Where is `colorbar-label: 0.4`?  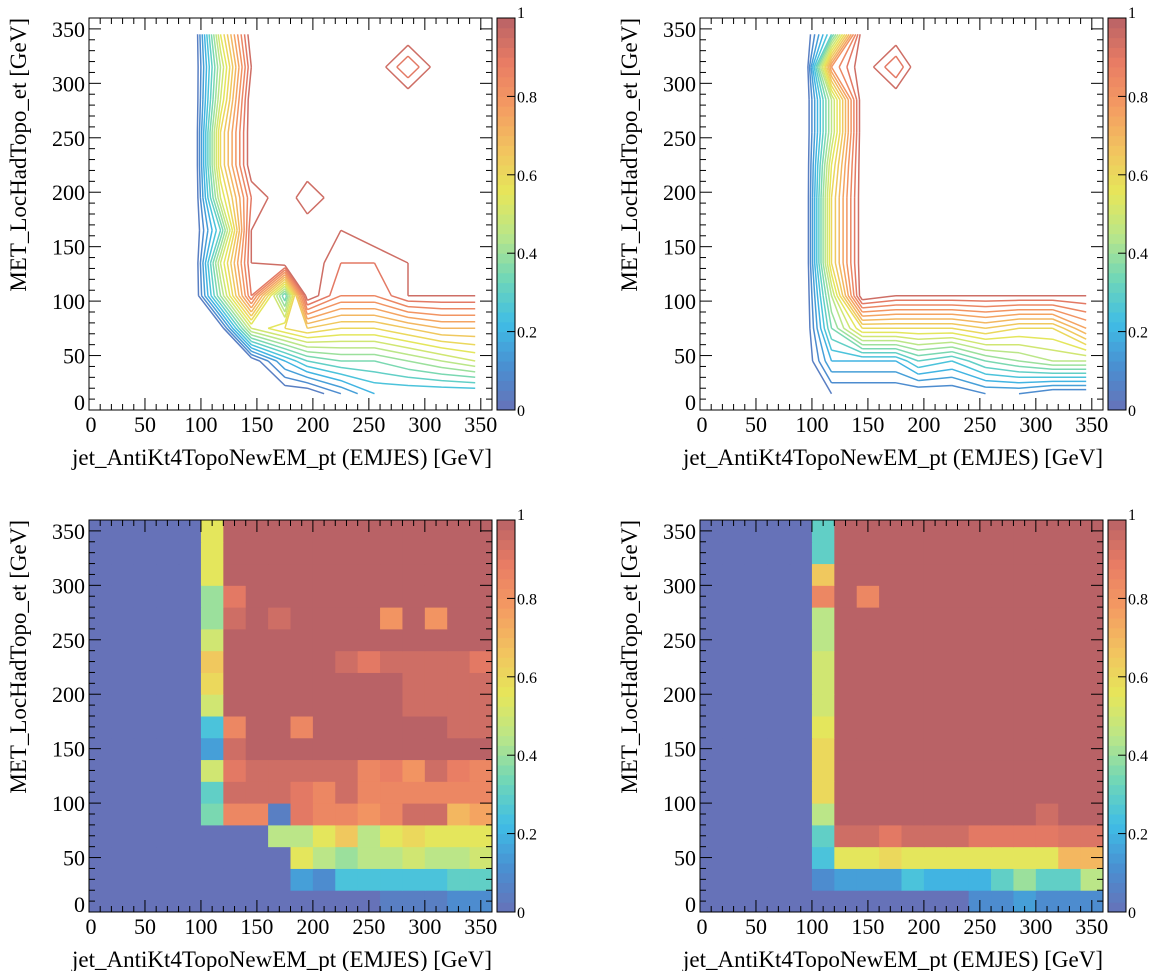 colorbar-label: 0.4 is located at coordinates (1138, 254).